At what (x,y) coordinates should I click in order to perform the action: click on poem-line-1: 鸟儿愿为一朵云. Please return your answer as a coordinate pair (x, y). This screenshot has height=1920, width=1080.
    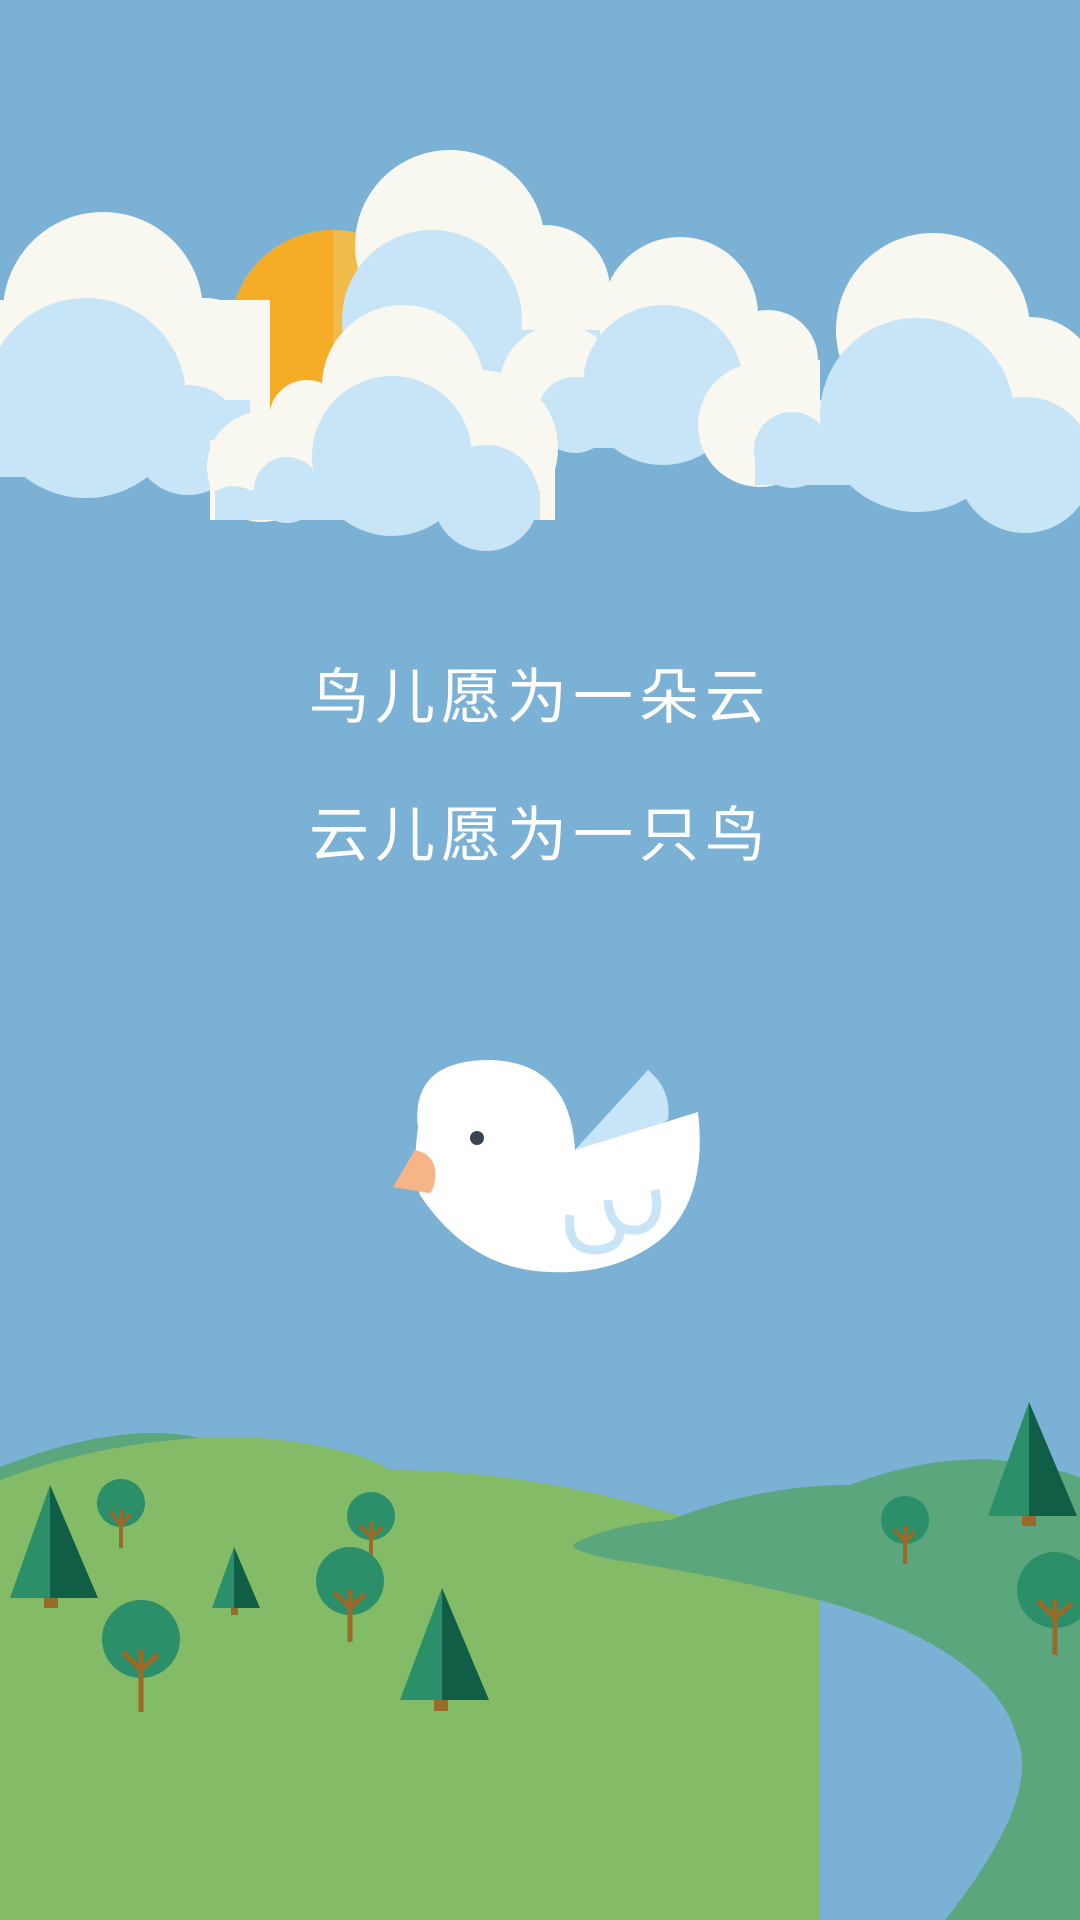
    Looking at the image, I should click on (540, 698).